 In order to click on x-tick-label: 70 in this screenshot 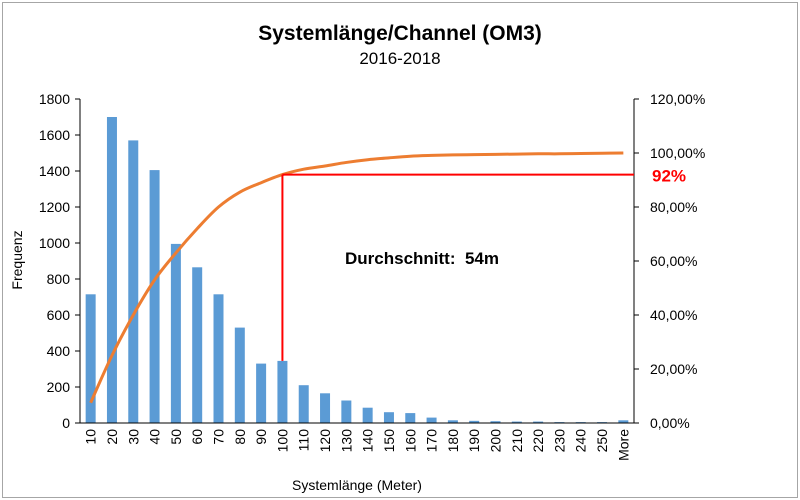, I will do `click(219, 437)`.